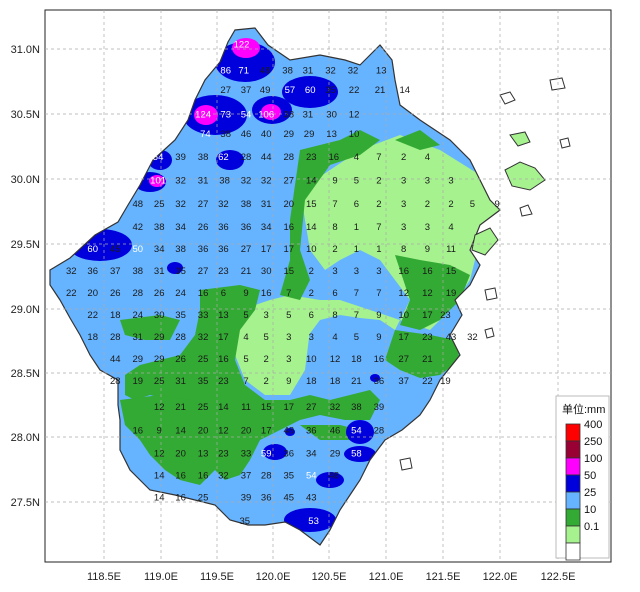 This screenshot has width=640, height=592. Describe the element at coordinates (180, 454) in the screenshot. I see `station-value: 20` at that location.